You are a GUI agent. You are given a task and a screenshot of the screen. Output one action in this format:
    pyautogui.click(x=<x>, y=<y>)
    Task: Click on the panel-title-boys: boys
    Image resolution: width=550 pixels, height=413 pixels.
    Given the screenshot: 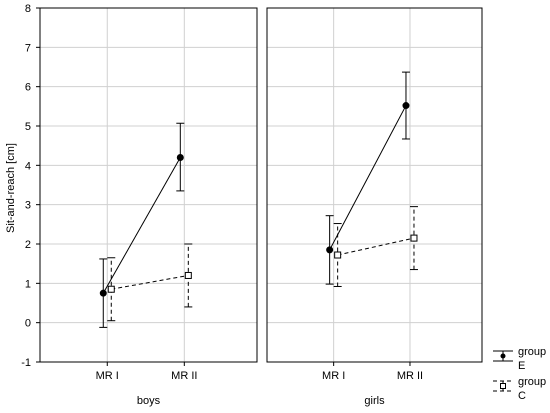 What is the action you would take?
    pyautogui.click(x=149, y=401)
    